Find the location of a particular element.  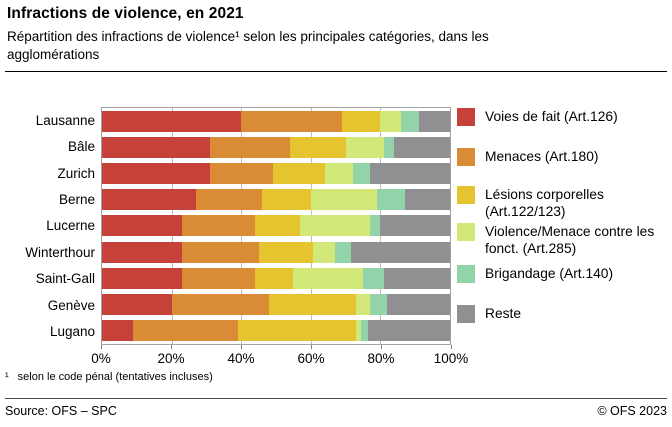

y-axis-label: Berne is located at coordinates (76, 200).